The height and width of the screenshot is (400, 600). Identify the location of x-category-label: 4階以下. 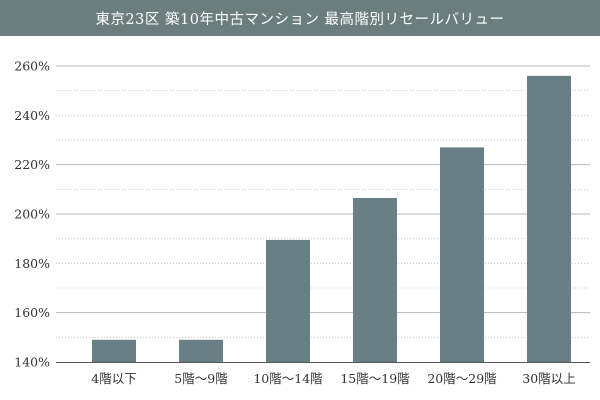
(113, 378).